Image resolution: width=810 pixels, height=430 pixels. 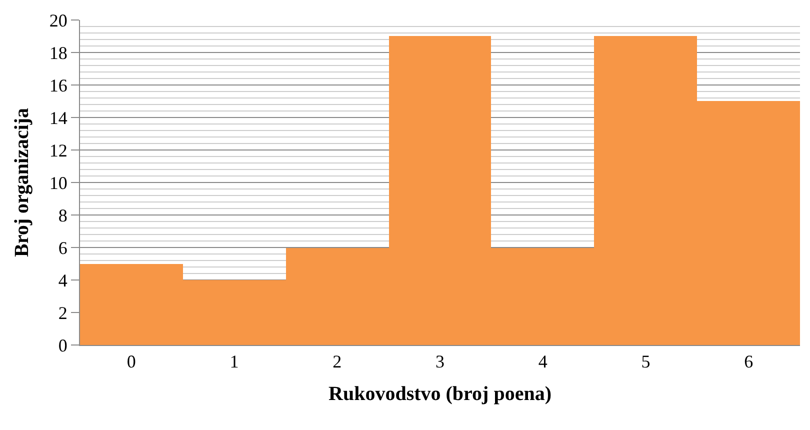 I want to click on x-tick-label: 3, so click(x=440, y=362).